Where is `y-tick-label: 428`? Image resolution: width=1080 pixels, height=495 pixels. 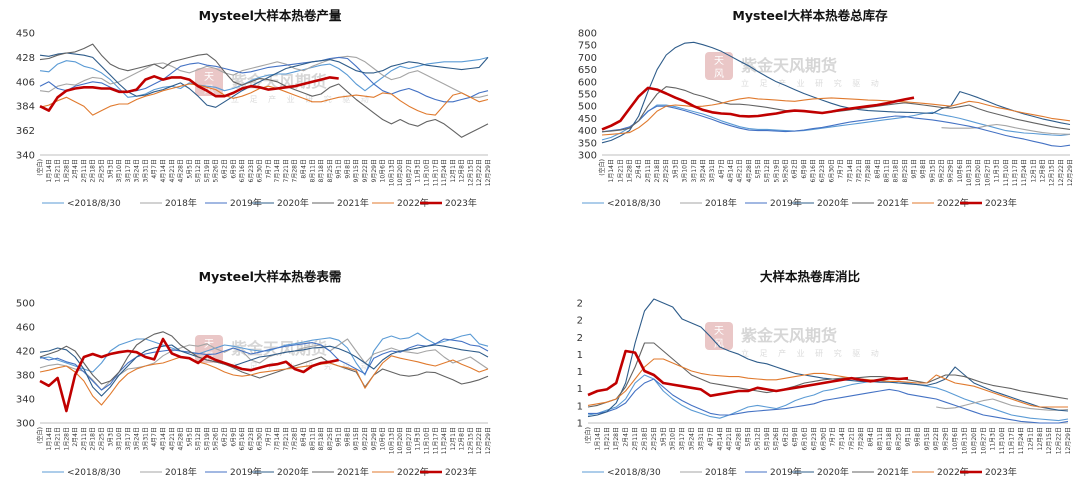 y-tick-label: 428 is located at coordinates (25, 58).